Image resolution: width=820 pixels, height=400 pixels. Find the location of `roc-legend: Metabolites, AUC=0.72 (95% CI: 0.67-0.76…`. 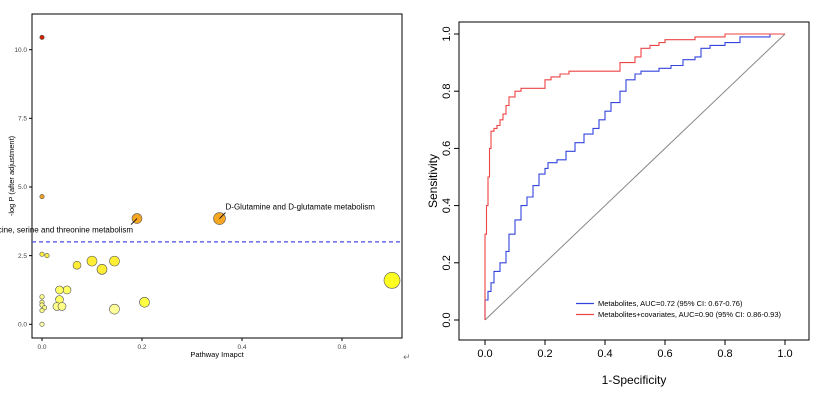

roc-legend: Metabolites, AUC=0.72 (95% CI: 0.67-0.76… is located at coordinates (679, 309).